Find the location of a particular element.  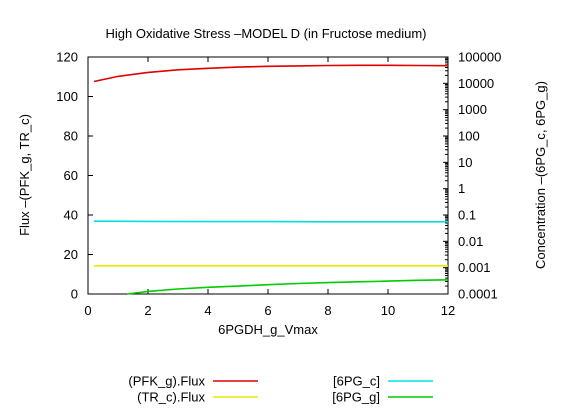

y-right-tick-label: 0.01 is located at coordinates (470, 241).